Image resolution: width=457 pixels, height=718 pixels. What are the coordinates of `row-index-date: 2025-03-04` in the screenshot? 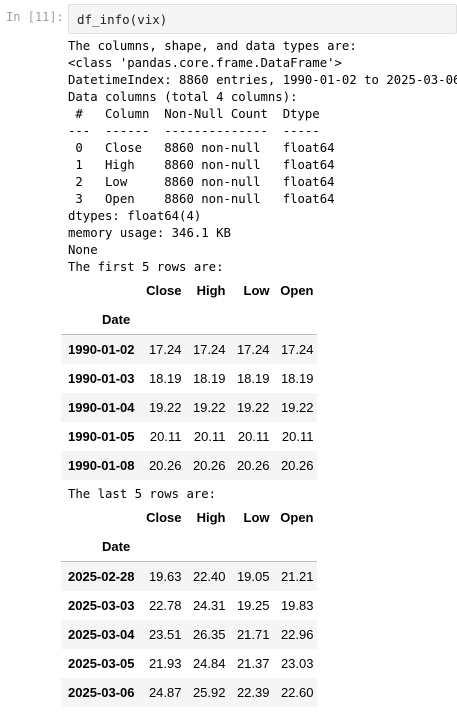 It's located at (101, 634).